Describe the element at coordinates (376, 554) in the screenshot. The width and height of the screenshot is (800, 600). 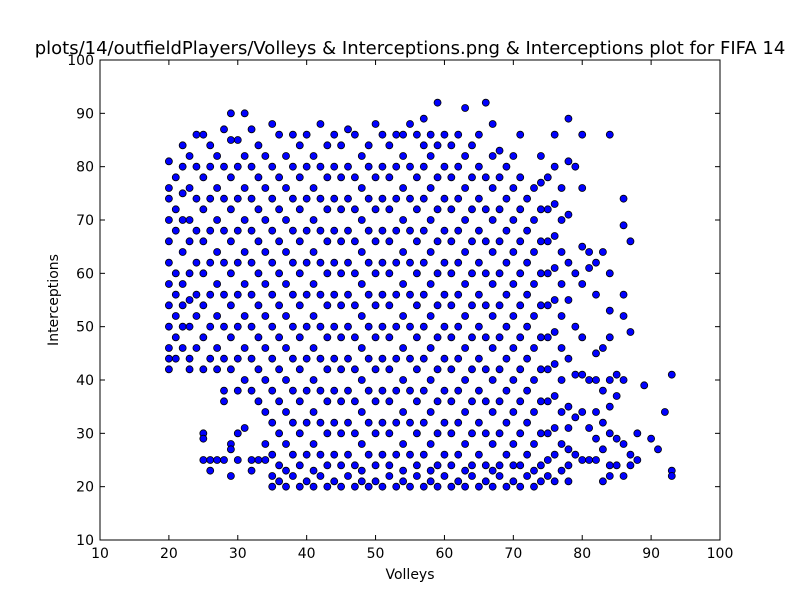
I see `x-tick-label: 50` at that location.